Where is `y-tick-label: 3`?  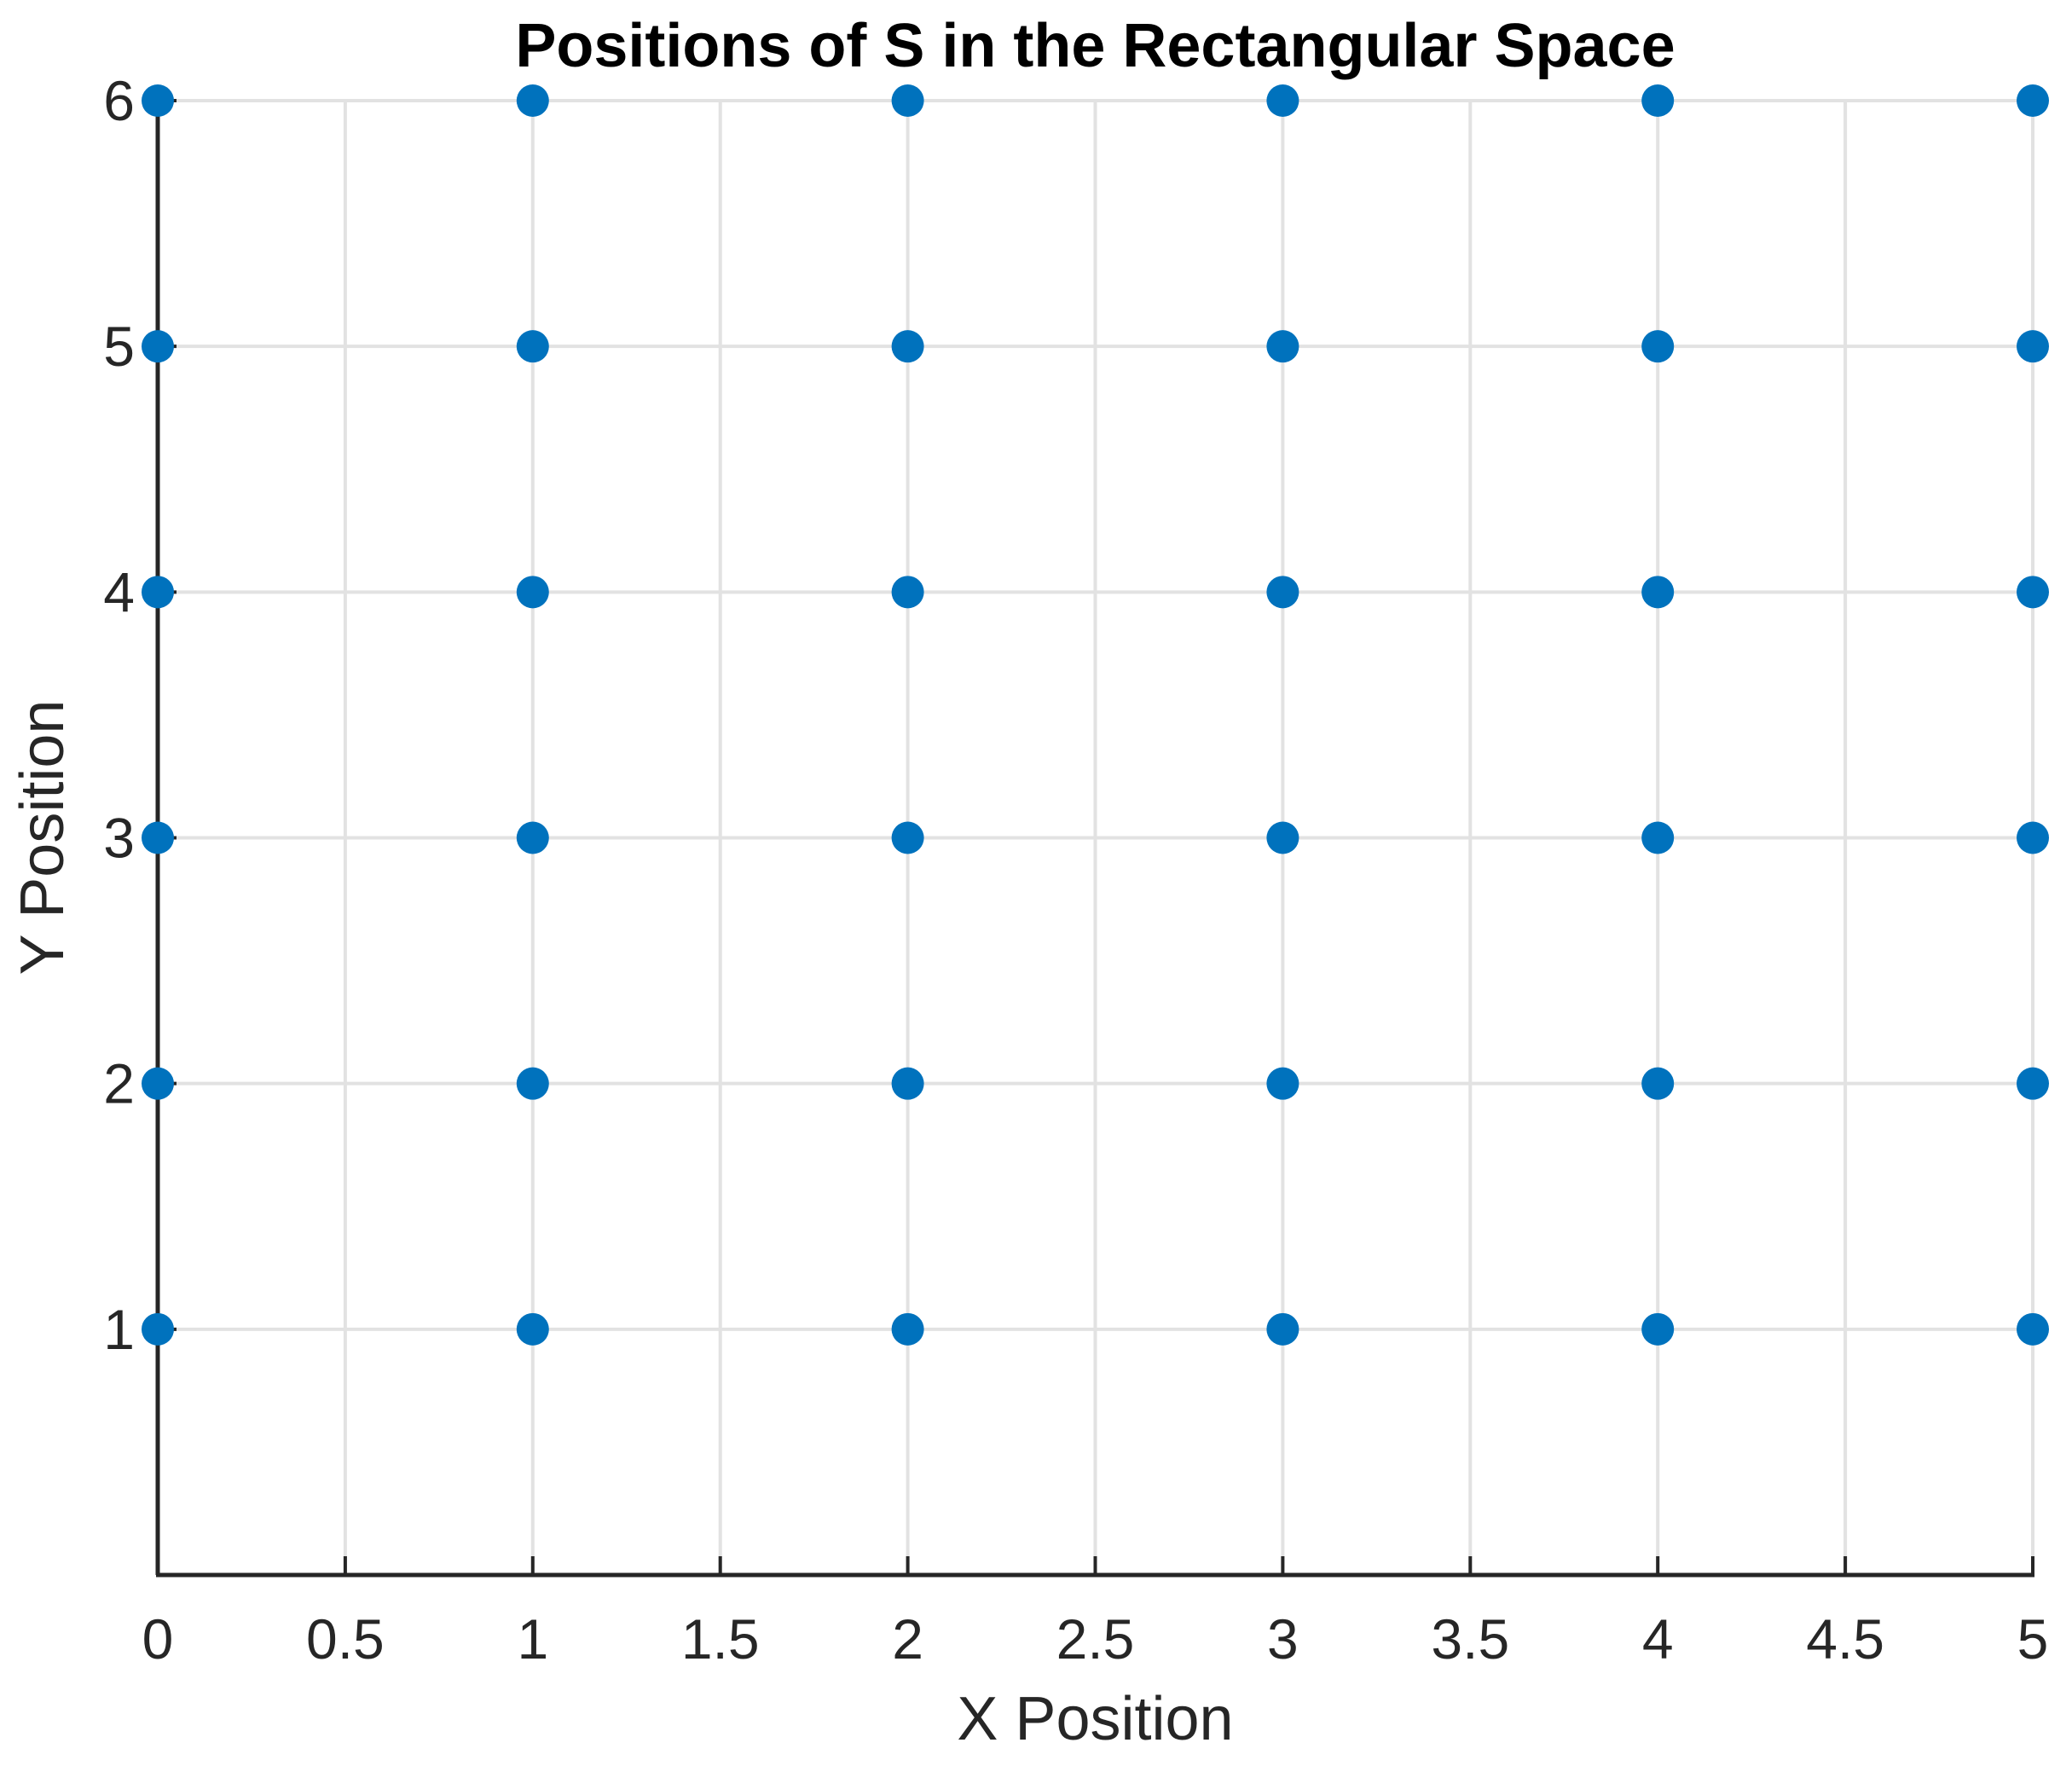
y-tick-label: 3 is located at coordinates (119, 838).